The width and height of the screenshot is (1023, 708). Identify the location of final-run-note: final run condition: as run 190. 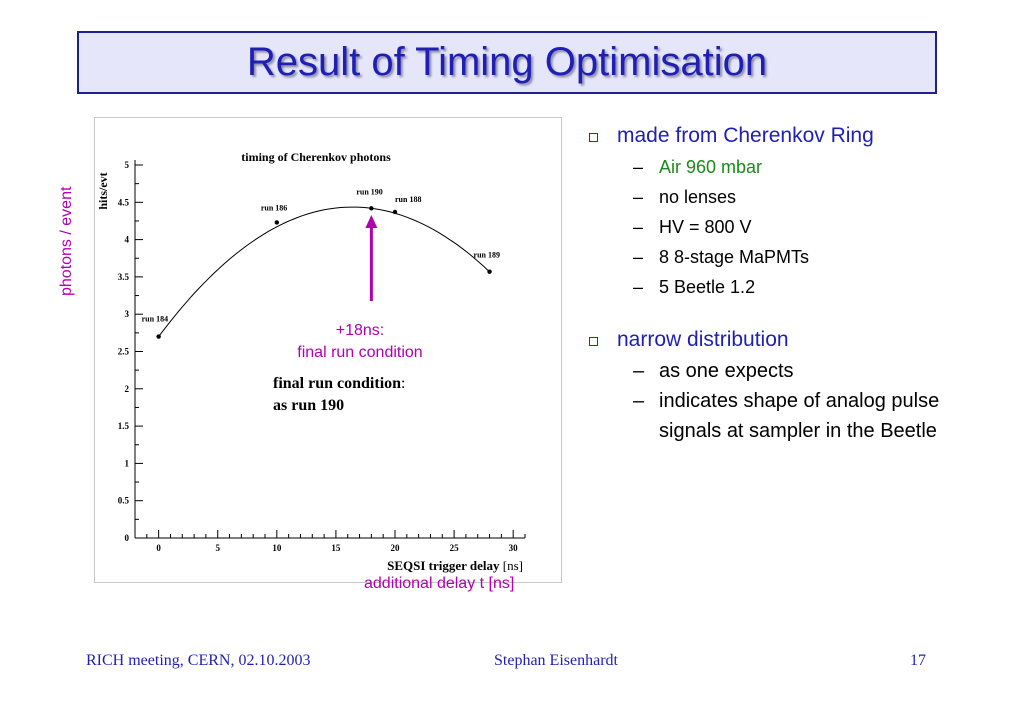
(339, 395).